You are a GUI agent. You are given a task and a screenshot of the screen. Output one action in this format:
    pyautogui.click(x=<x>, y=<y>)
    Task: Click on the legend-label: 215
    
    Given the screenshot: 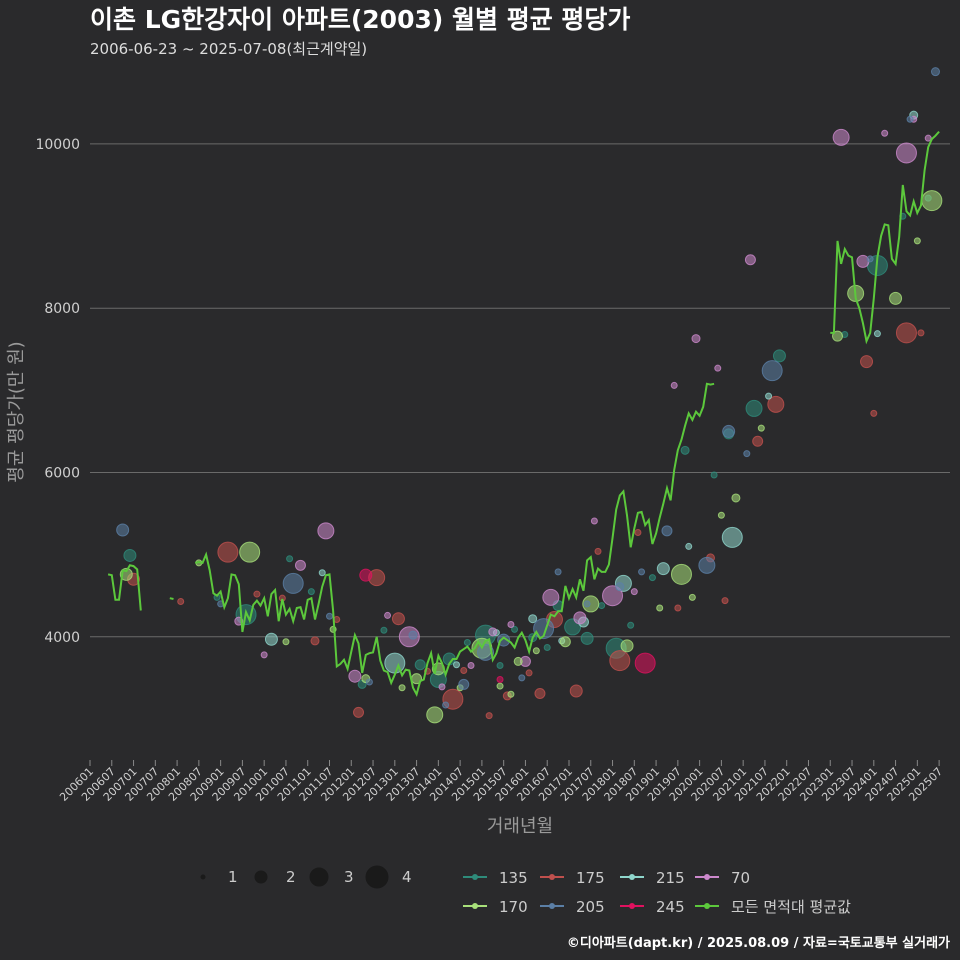 What is the action you would take?
    pyautogui.click(x=670, y=878)
    